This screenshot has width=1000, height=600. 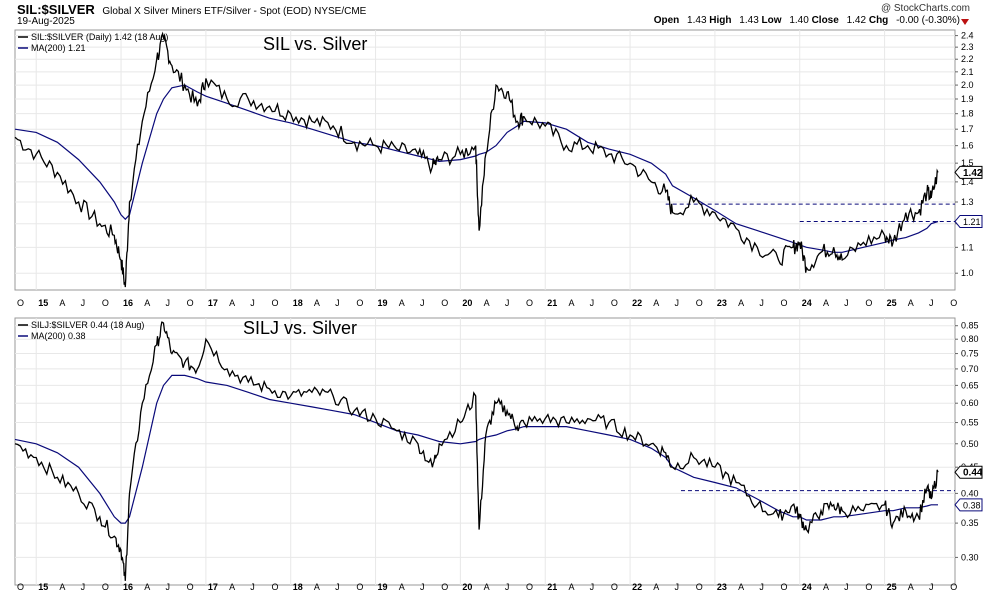 I want to click on y-tick-label: 1.4, so click(x=967, y=182).